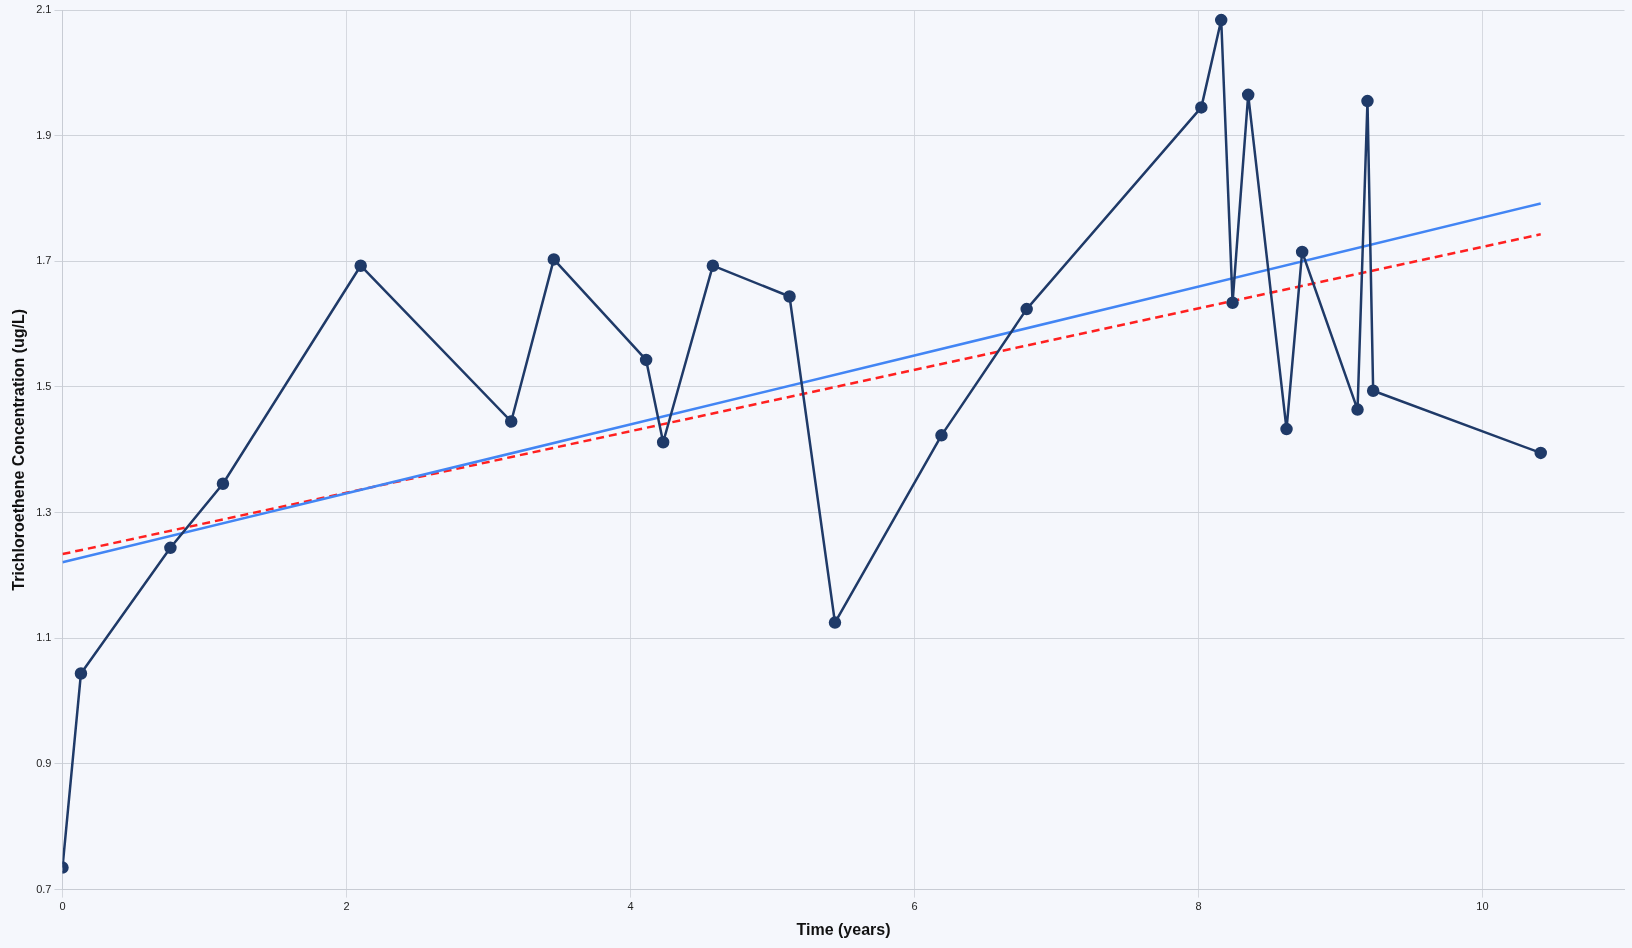  What do you see at coordinates (44, 637) in the screenshot?
I see `y-tick-label: 1.1` at bounding box center [44, 637].